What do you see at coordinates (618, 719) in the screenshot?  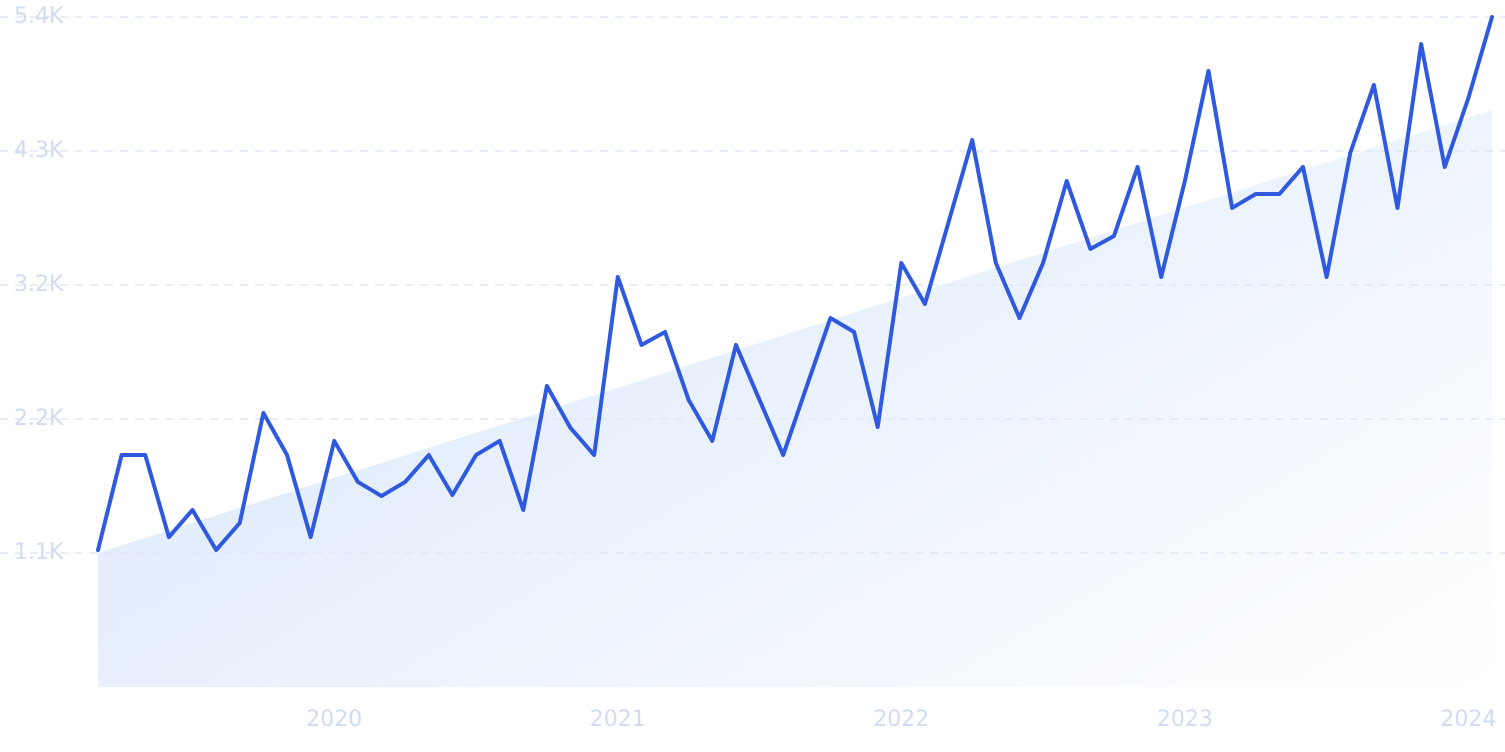 I see `x-tick-label: 2021` at bounding box center [618, 719].